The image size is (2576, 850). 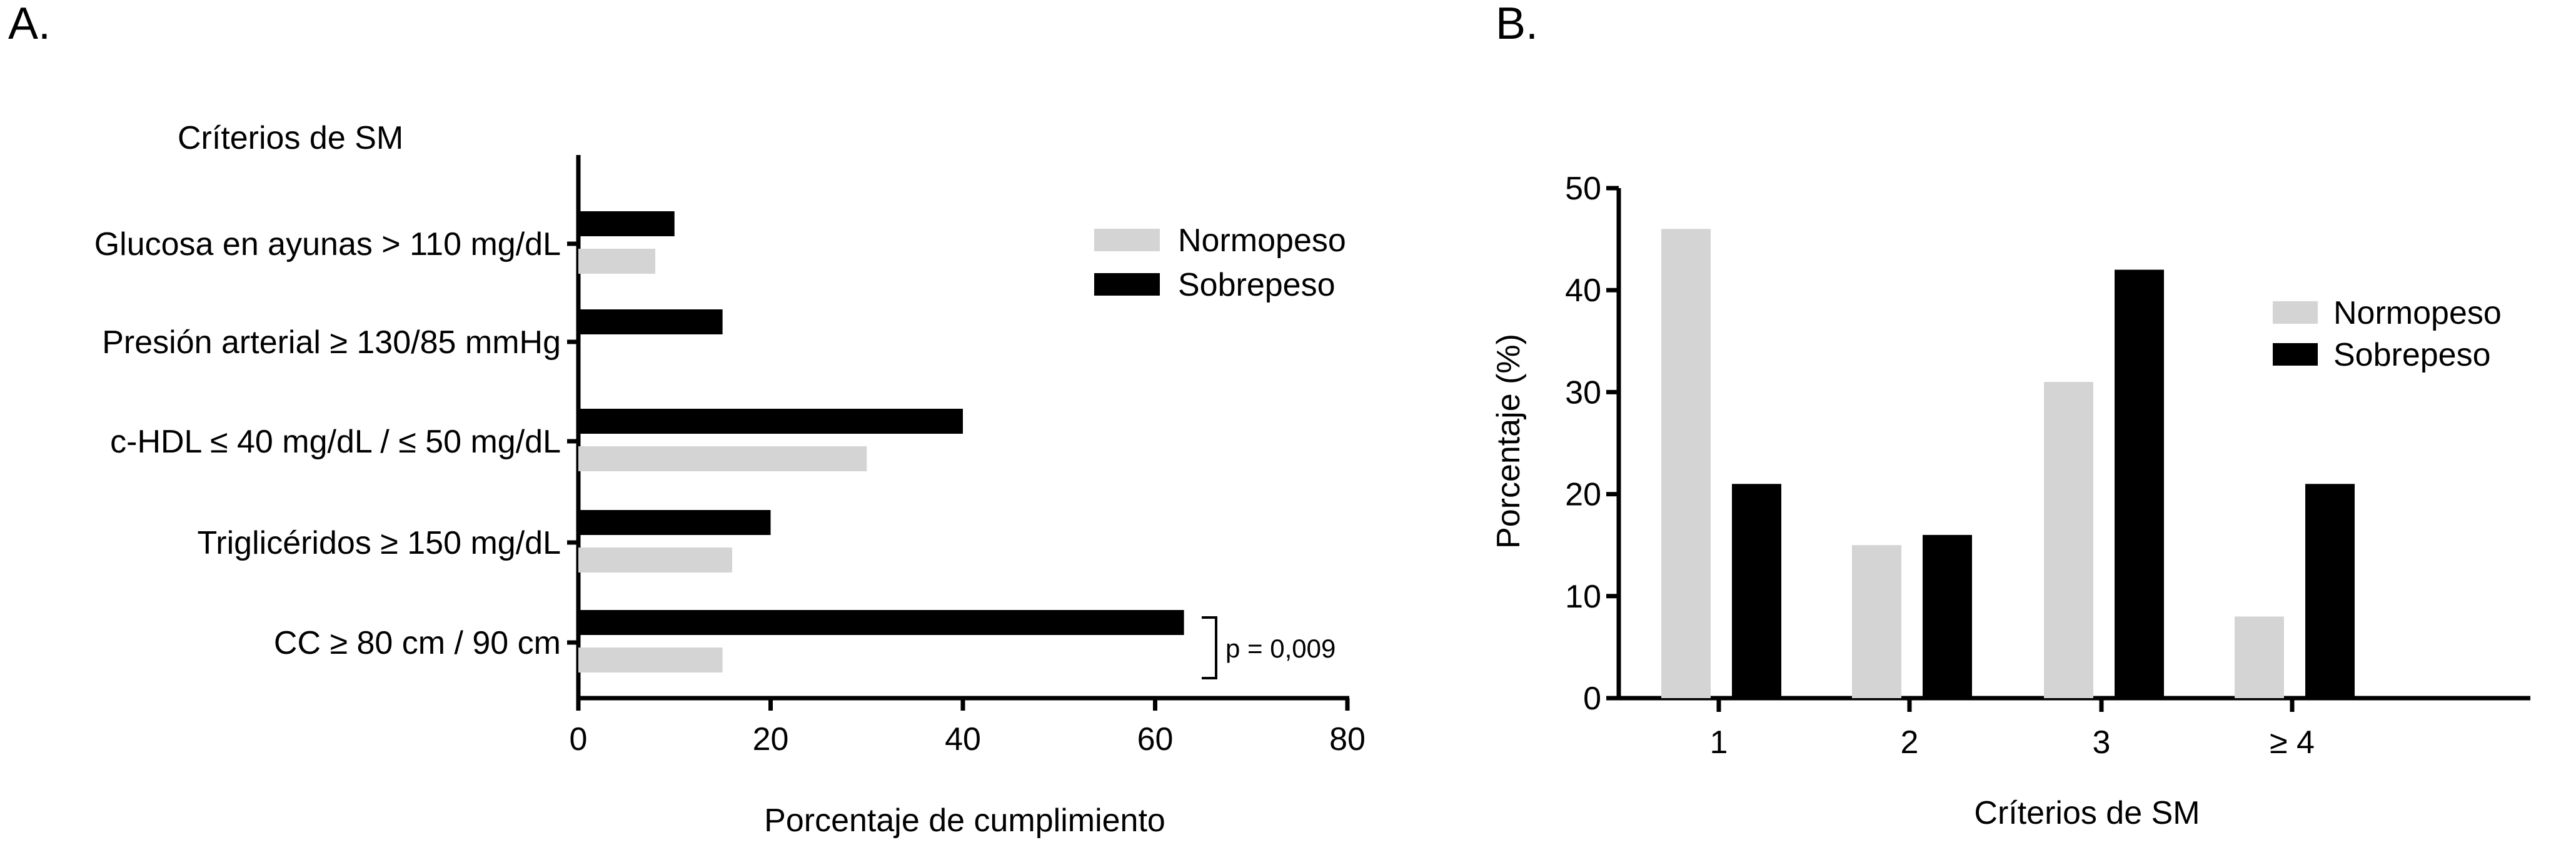 What do you see at coordinates (771, 739) in the screenshot?
I see `panel-a-x-tick-label: 20` at bounding box center [771, 739].